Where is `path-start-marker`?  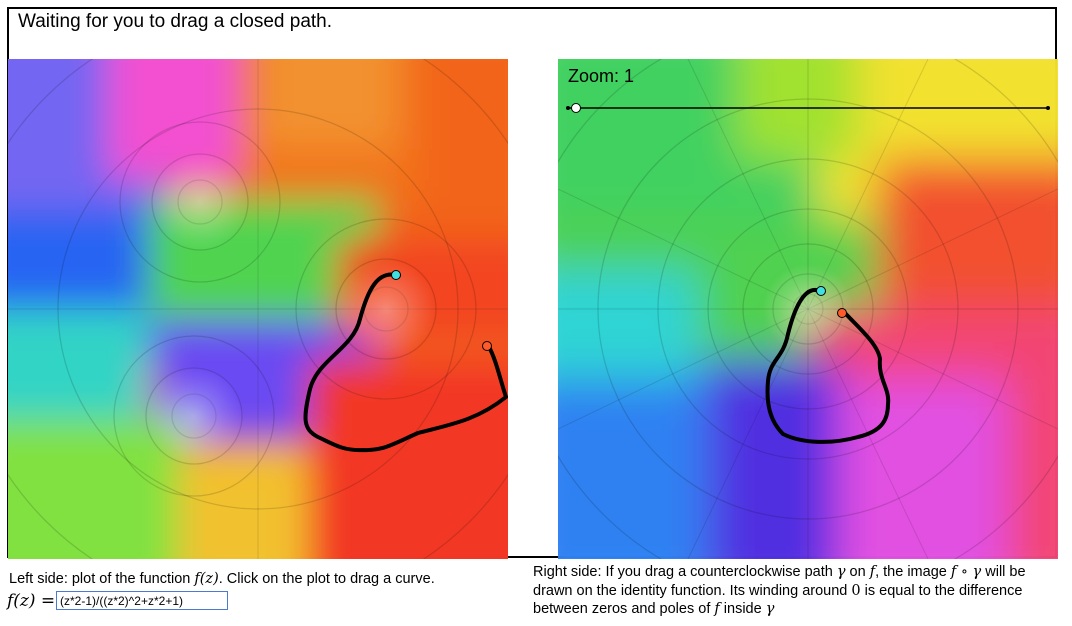 path-start-marker is located at coordinates (396, 275).